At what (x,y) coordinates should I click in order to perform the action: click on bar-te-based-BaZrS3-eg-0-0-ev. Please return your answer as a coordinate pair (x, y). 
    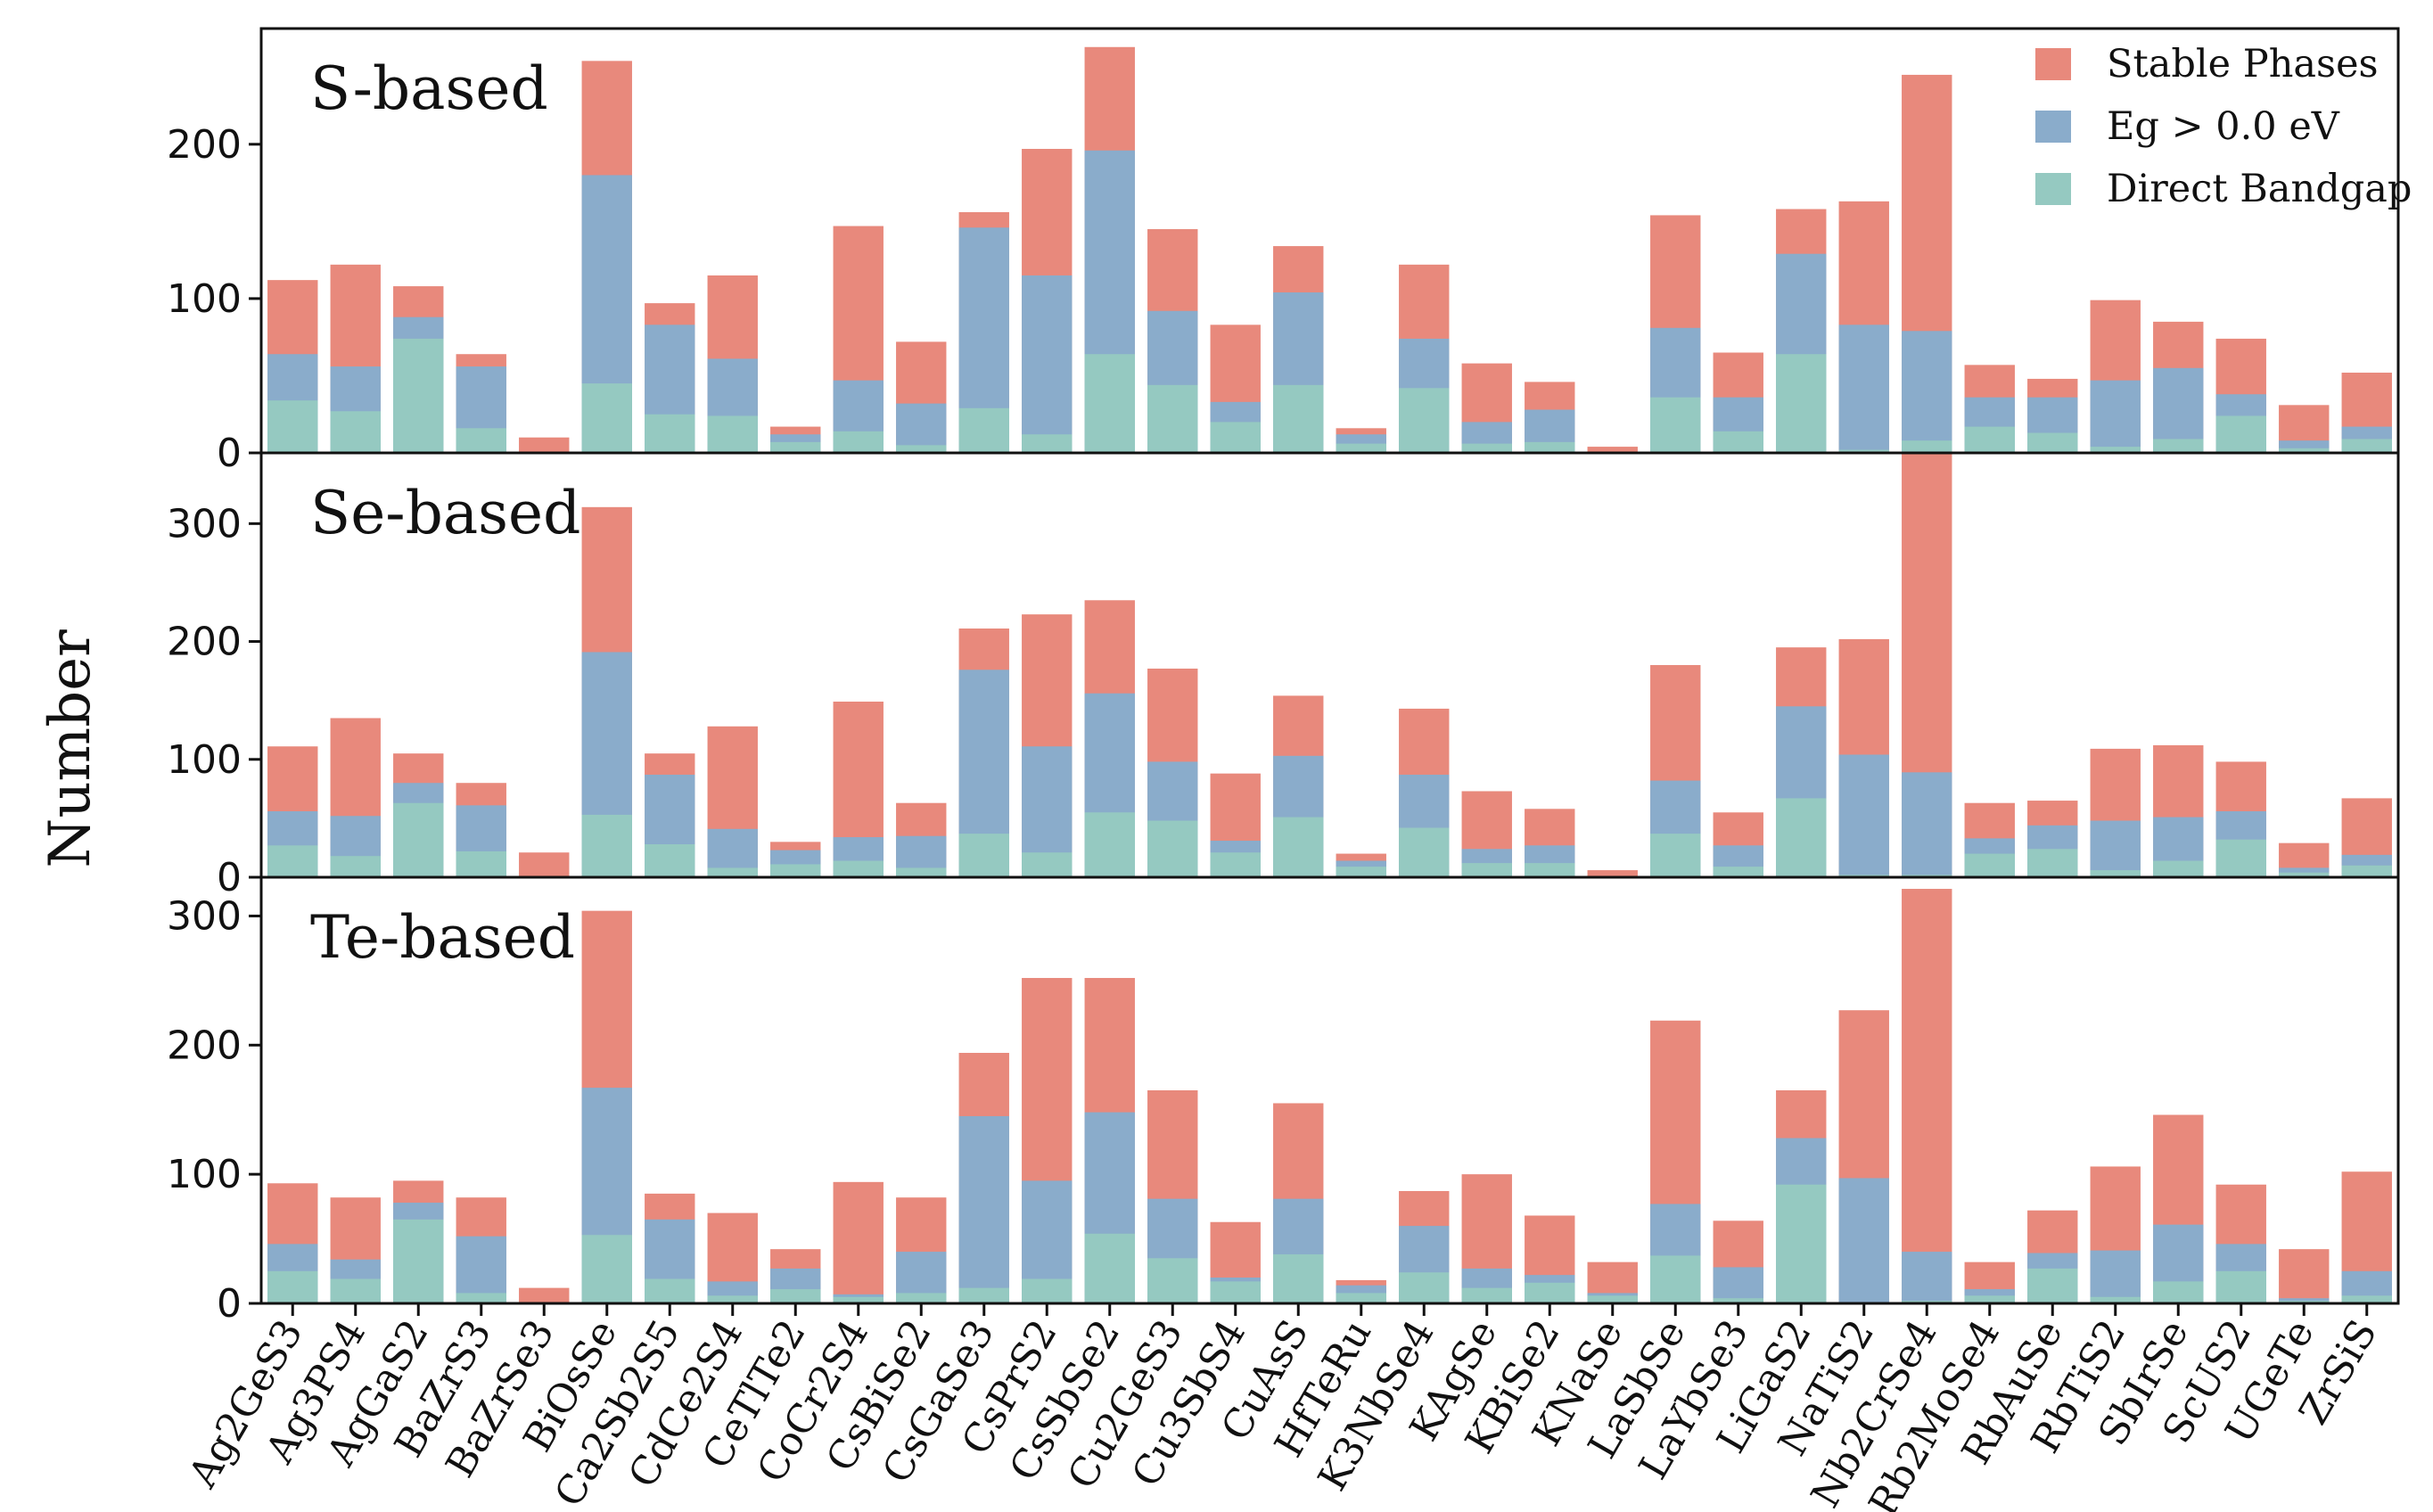
    Looking at the image, I should click on (481, 1269).